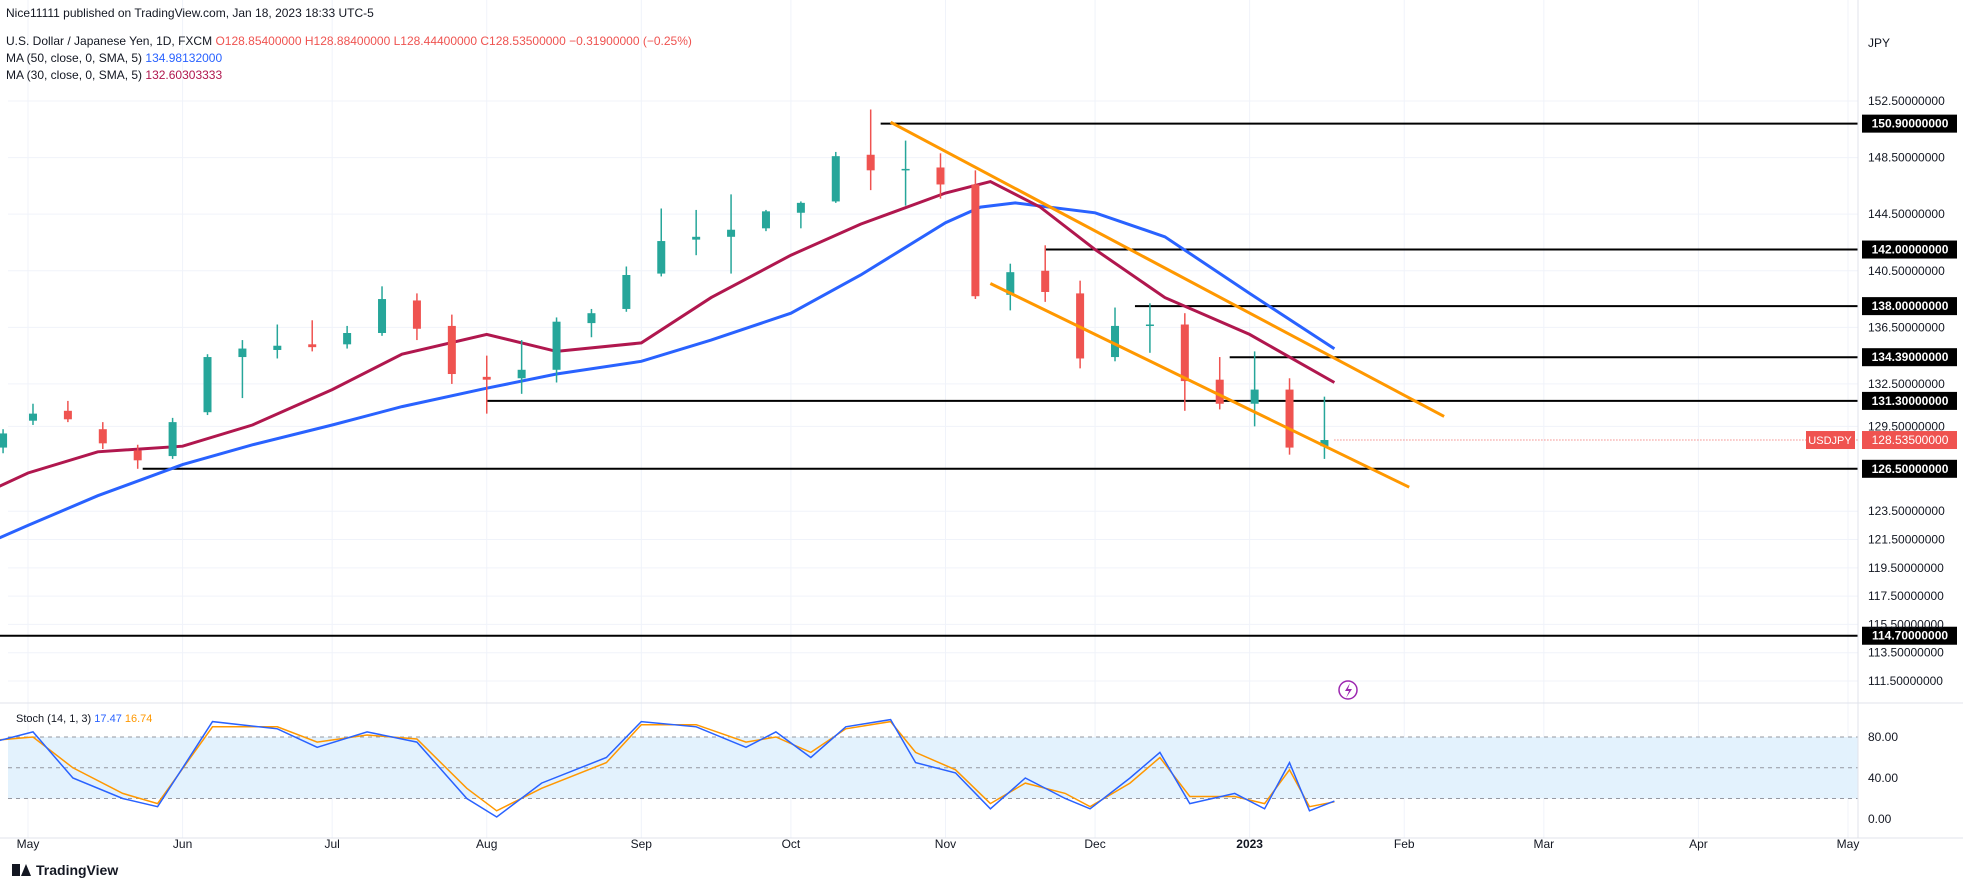 The image size is (1963, 894). What do you see at coordinates (1906, 596) in the screenshot?
I see `price-tick-label: 117.50000000` at bounding box center [1906, 596].